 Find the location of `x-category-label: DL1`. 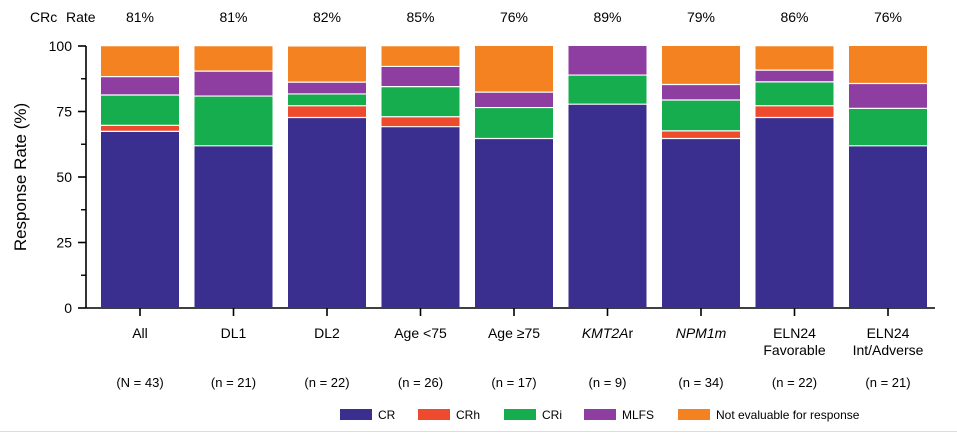

x-category-label: DL1 is located at coordinates (234, 333).